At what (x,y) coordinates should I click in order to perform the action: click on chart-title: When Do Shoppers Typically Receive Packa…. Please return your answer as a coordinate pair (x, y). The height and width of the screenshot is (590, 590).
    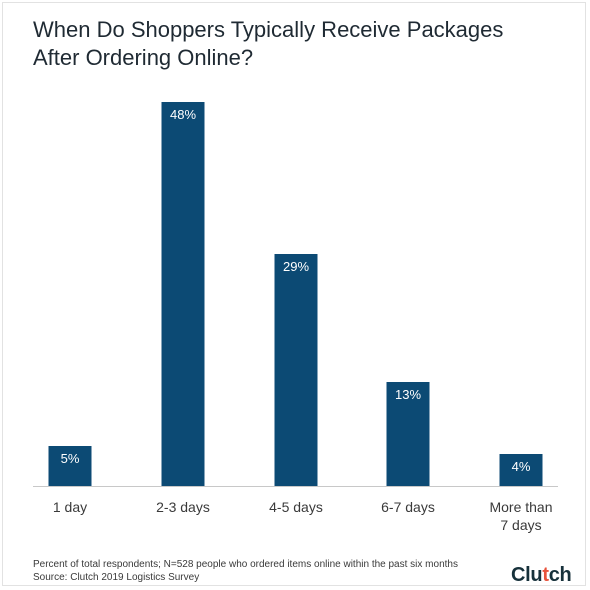
    Looking at the image, I should click on (268, 43).